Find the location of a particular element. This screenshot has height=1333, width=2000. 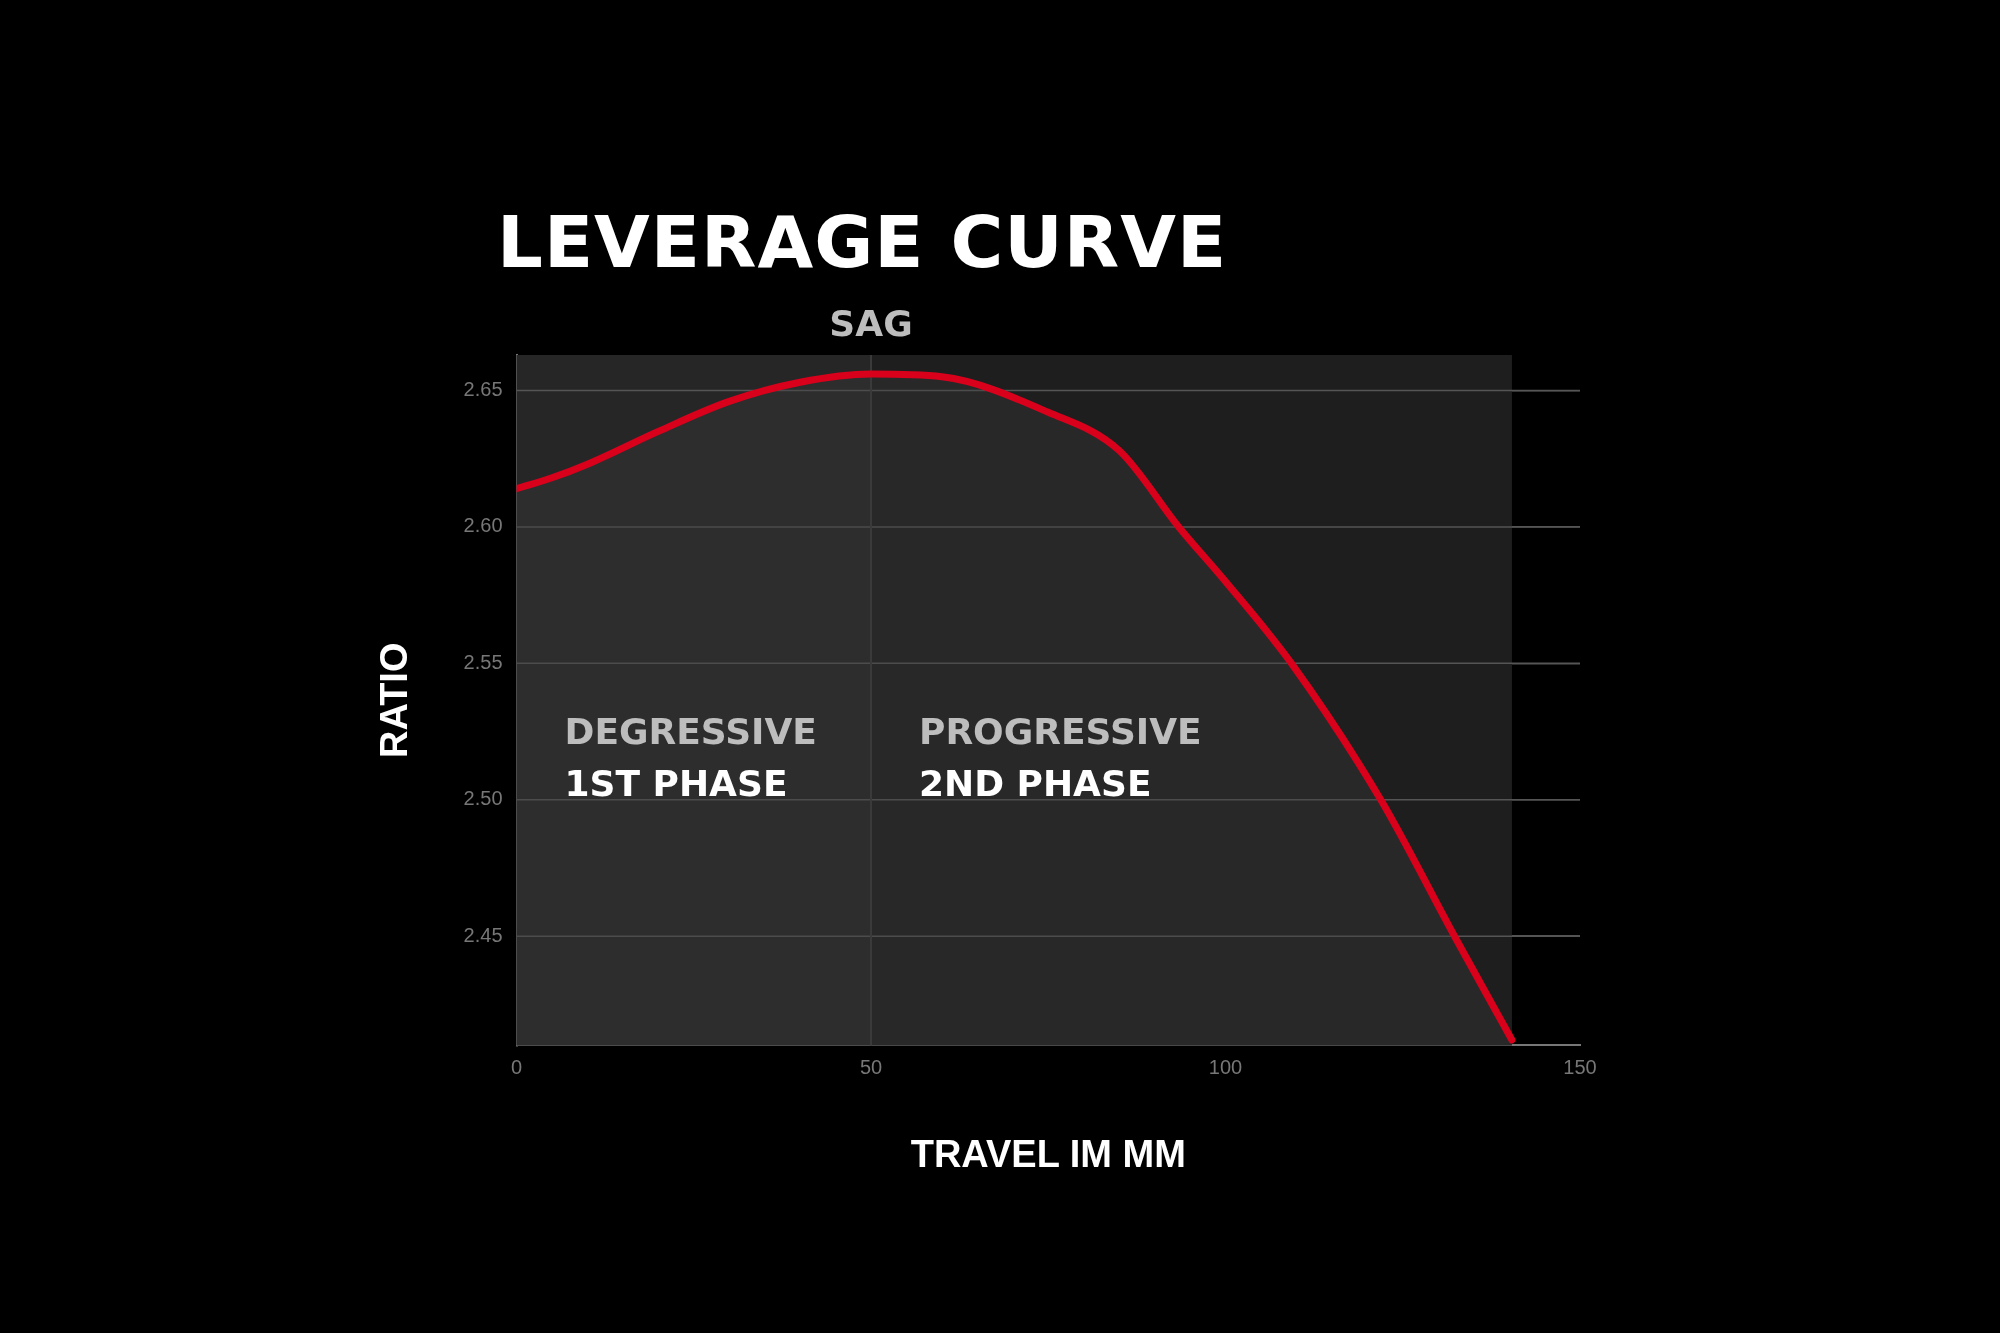

y-axis-title: RATIO is located at coordinates (394, 700).